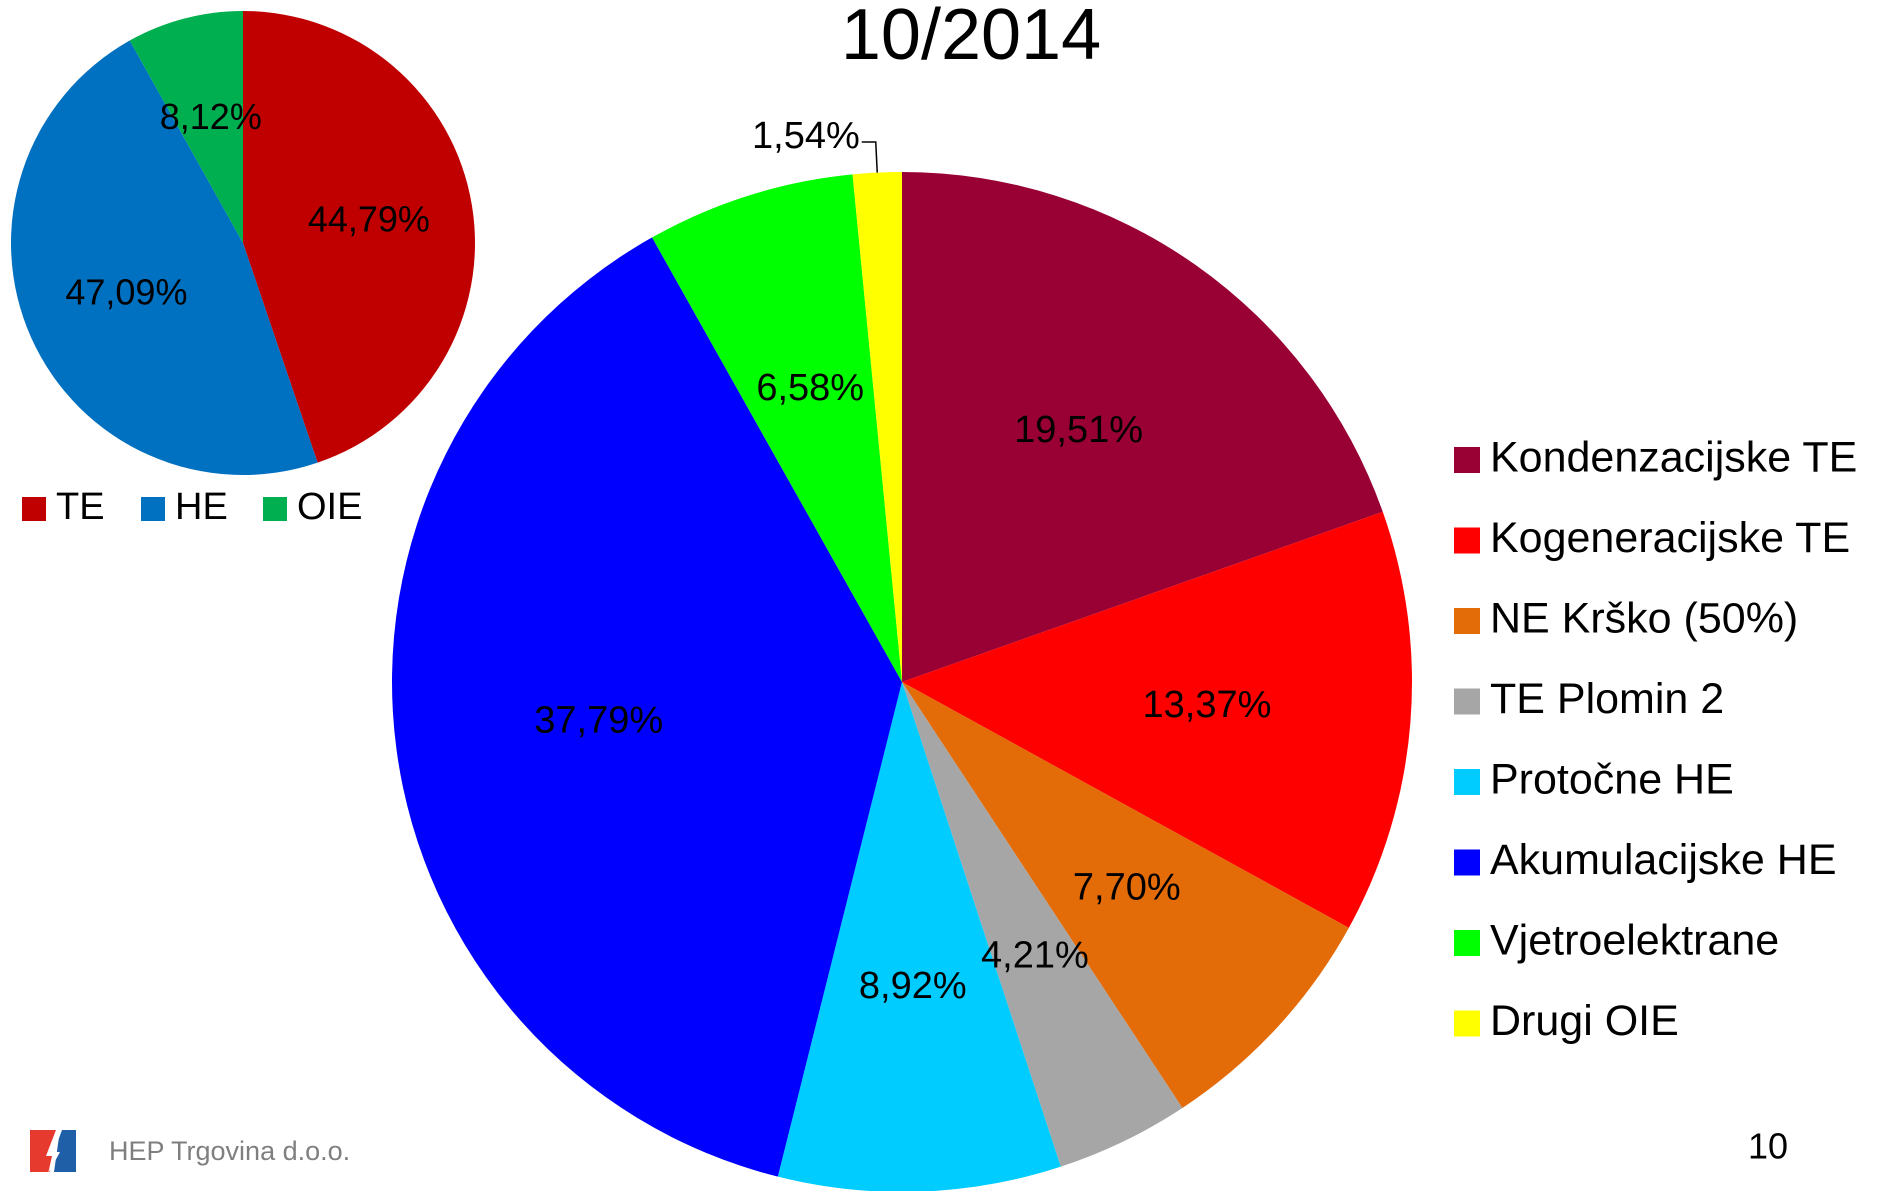 The image size is (1892, 1191). Describe the element at coordinates (1673, 457) in the screenshot. I see `legend-label: Kondenzacijske TE` at that location.